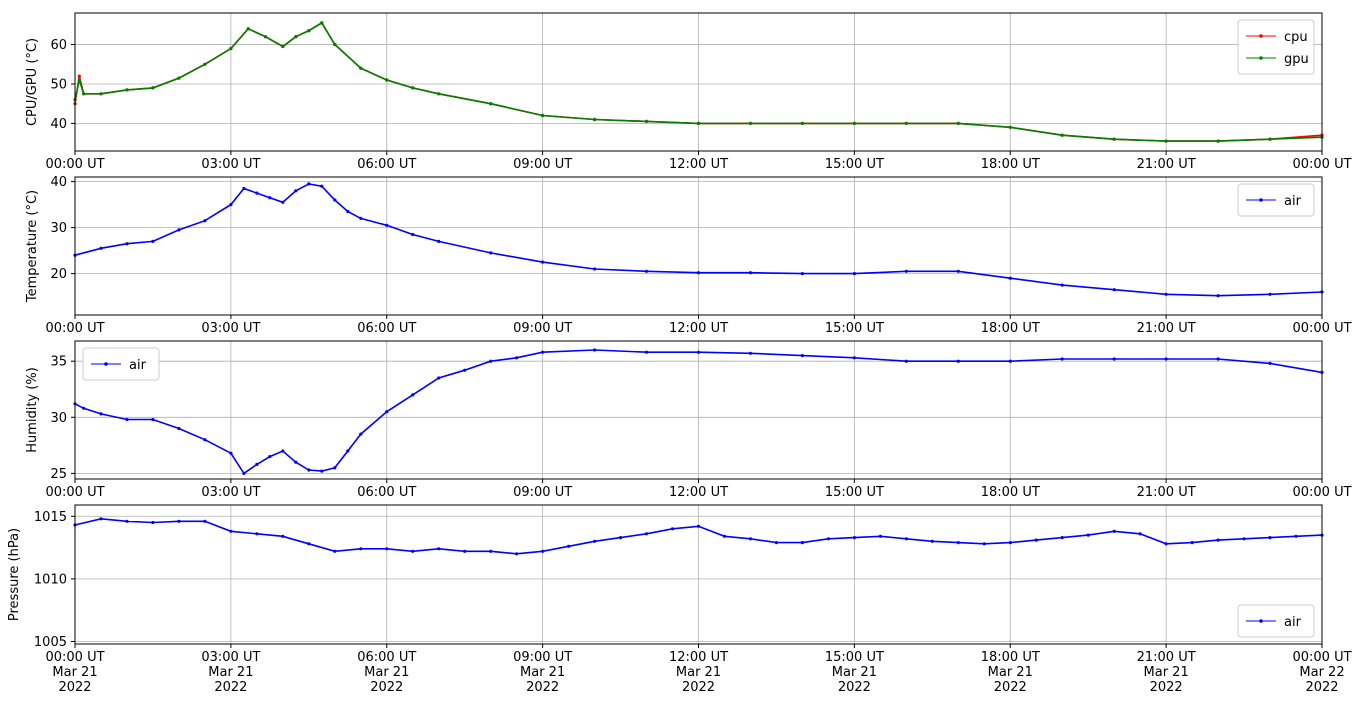 The height and width of the screenshot is (715, 1363). Describe the element at coordinates (230, 164) in the screenshot. I see `x-tick-label: 03:00 UT` at that location.